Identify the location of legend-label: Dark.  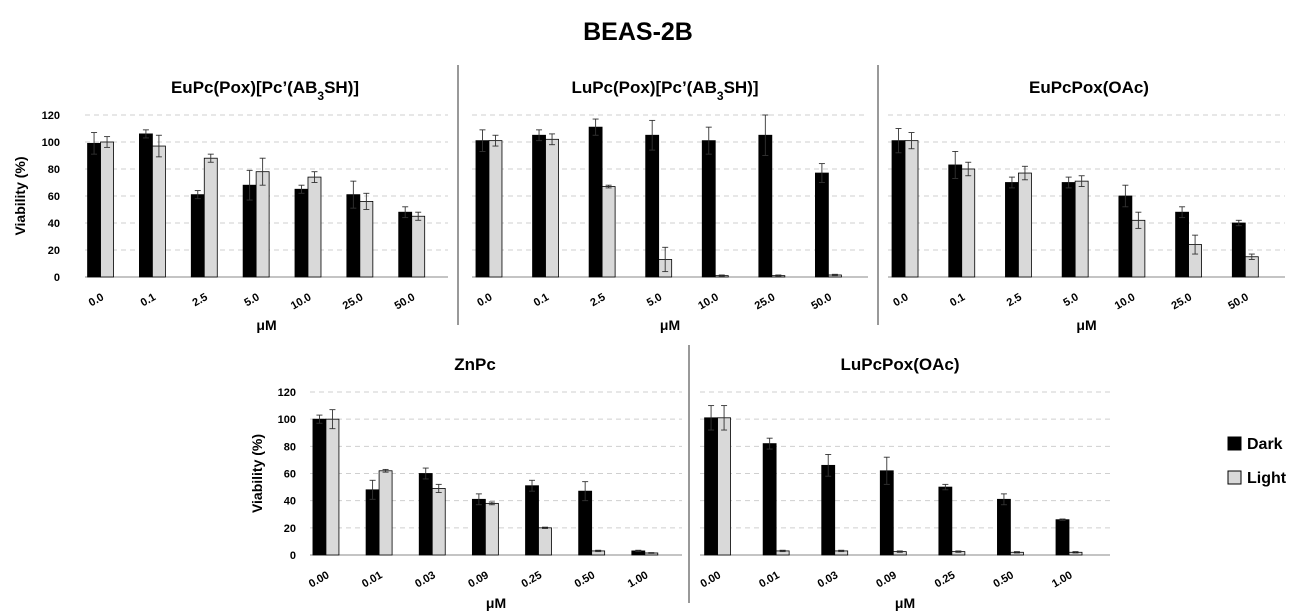
(1265, 444).